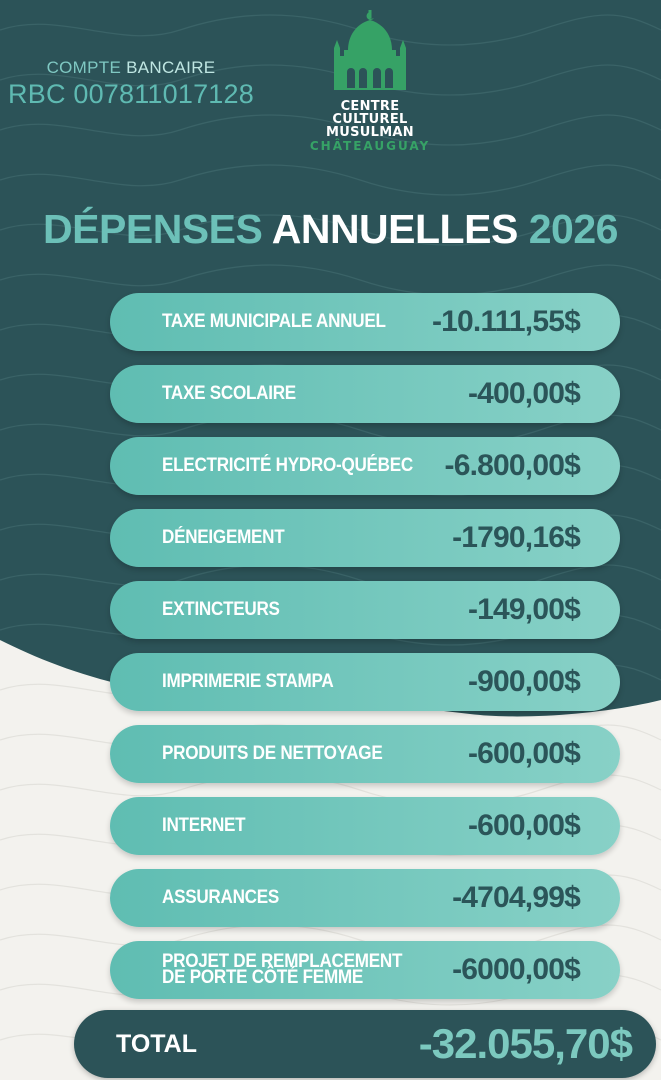 The height and width of the screenshot is (1080, 661). I want to click on bank-label: COMPTE BANCAIRE, so click(131, 67).